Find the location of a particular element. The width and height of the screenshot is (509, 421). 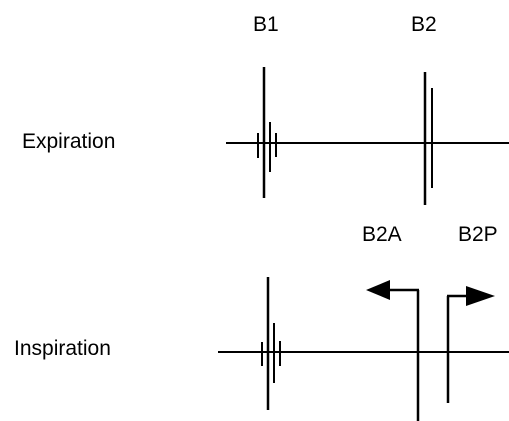

expiration-b2-sound is located at coordinates (428, 138).